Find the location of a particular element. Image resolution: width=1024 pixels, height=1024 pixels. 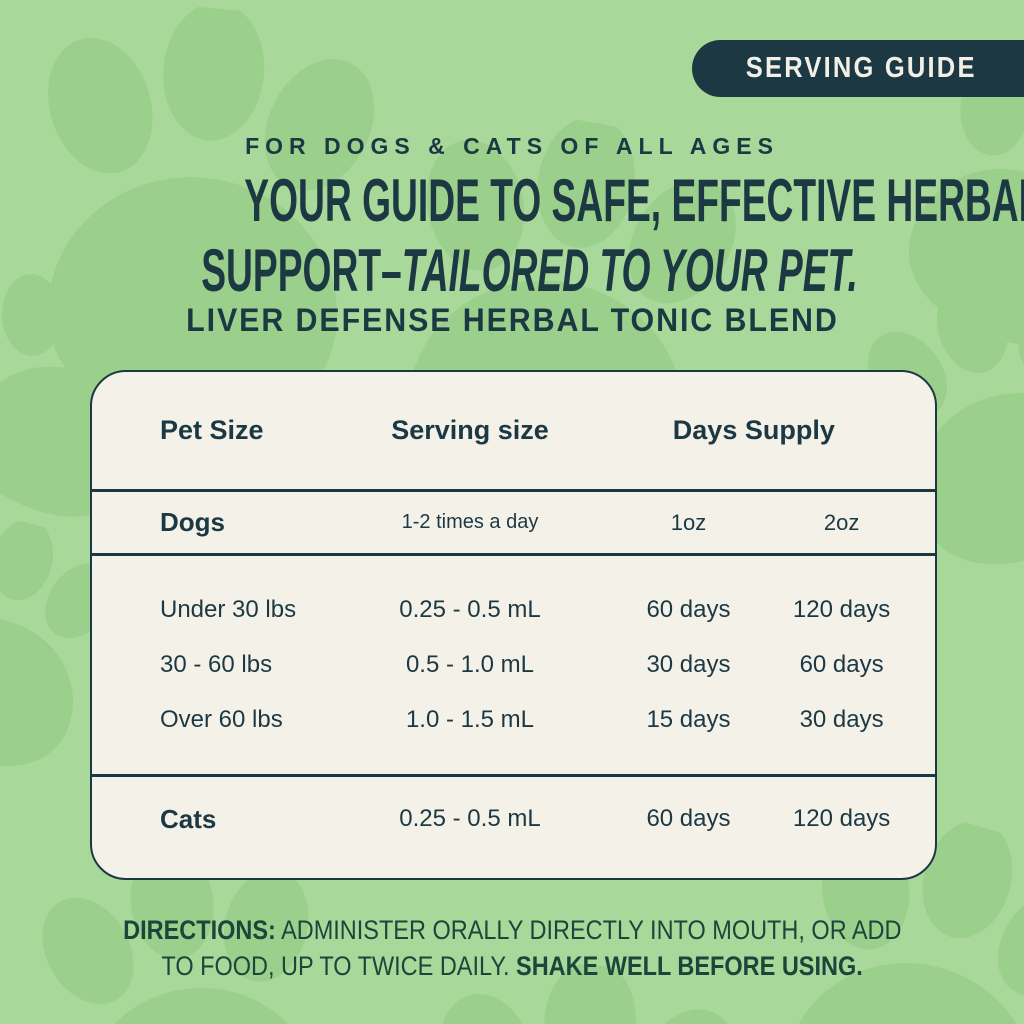

serving-size-cell: 1.0 - 1.5 mL is located at coordinates (470, 719).